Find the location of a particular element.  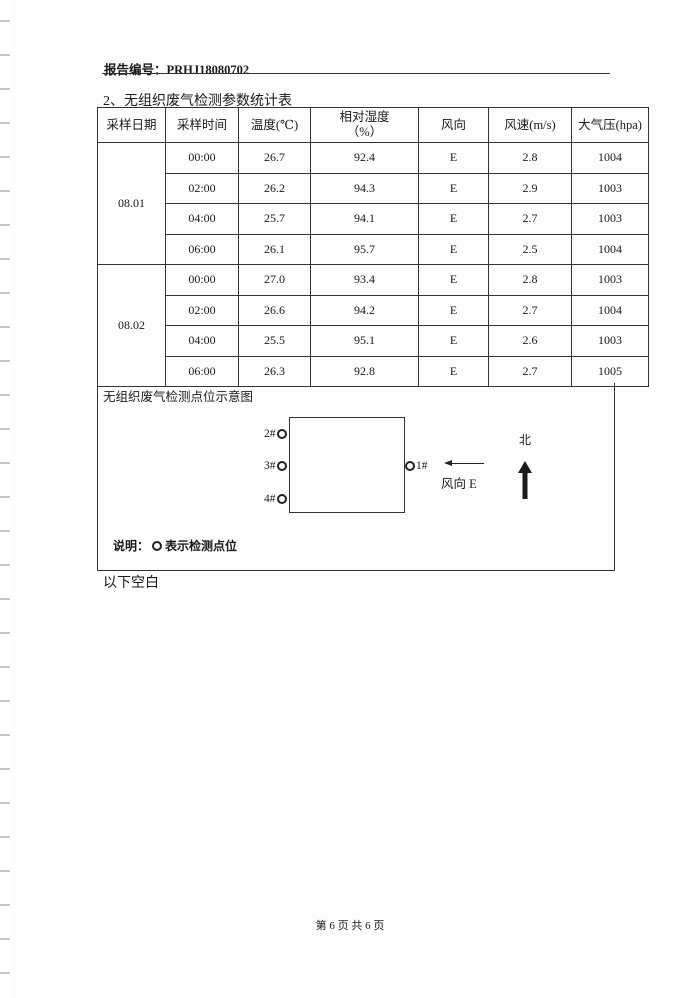

table-row: 06:00 26.1 95.7 E 2.5 1004 is located at coordinates (373, 249).